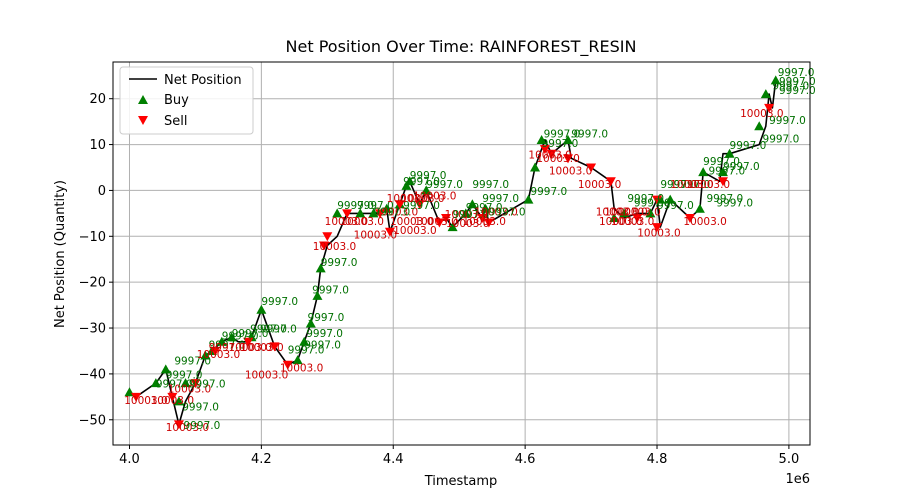 The width and height of the screenshot is (900, 500). I want to click on y-tick-label: 0, so click(102, 191).